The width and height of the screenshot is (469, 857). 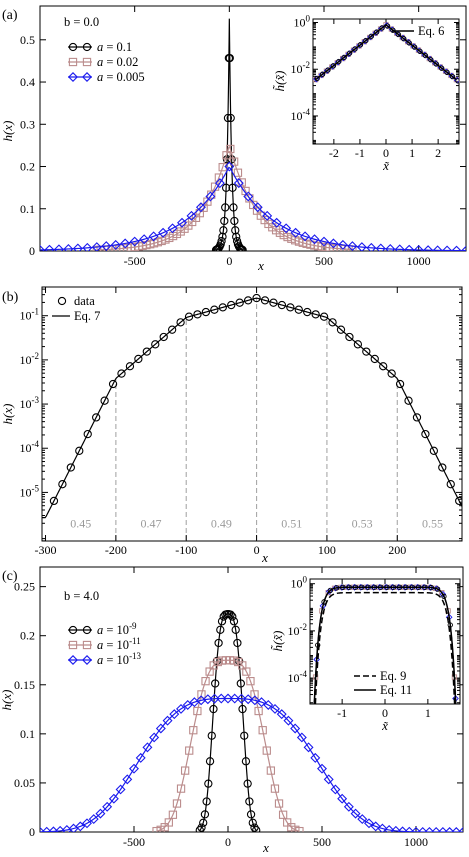 I want to click on inset-y-tick-label: 100, so click(x=302, y=22).